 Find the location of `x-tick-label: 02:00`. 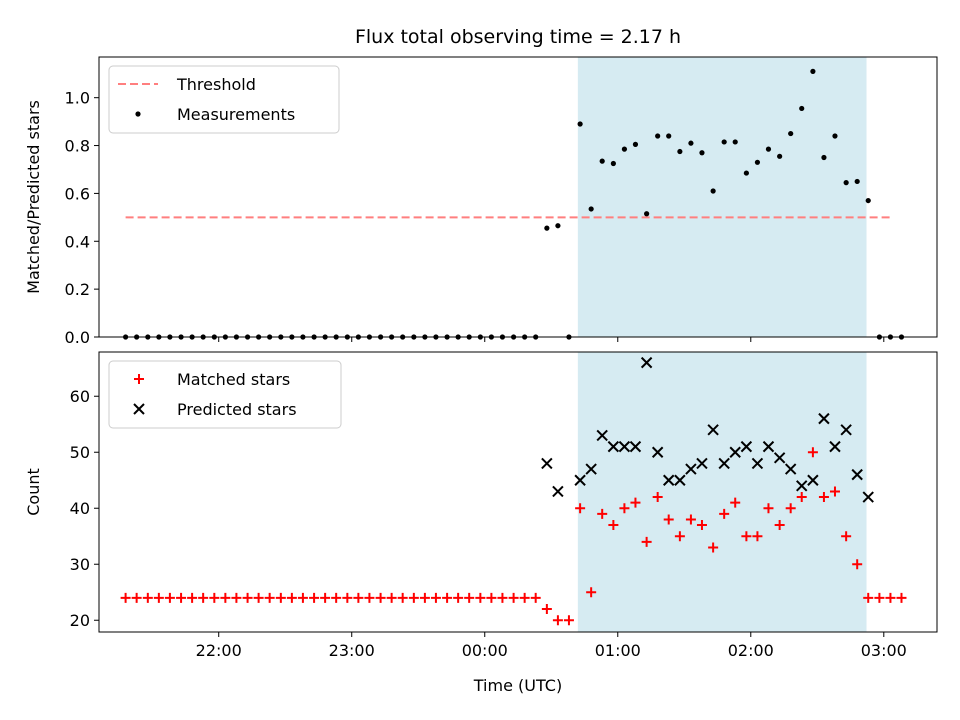

x-tick-label: 02:00 is located at coordinates (751, 650).